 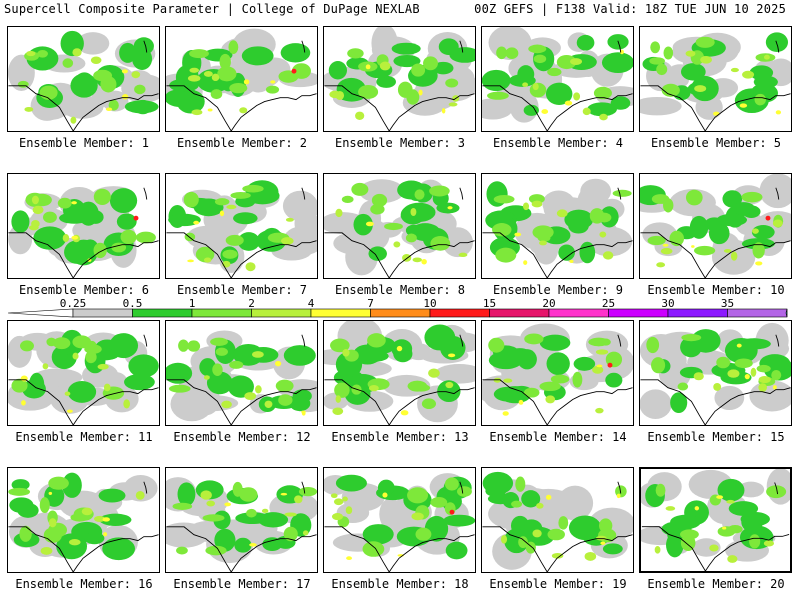 I want to click on ensemble-member-label: Ensemble Member: 11, so click(x=84, y=437).